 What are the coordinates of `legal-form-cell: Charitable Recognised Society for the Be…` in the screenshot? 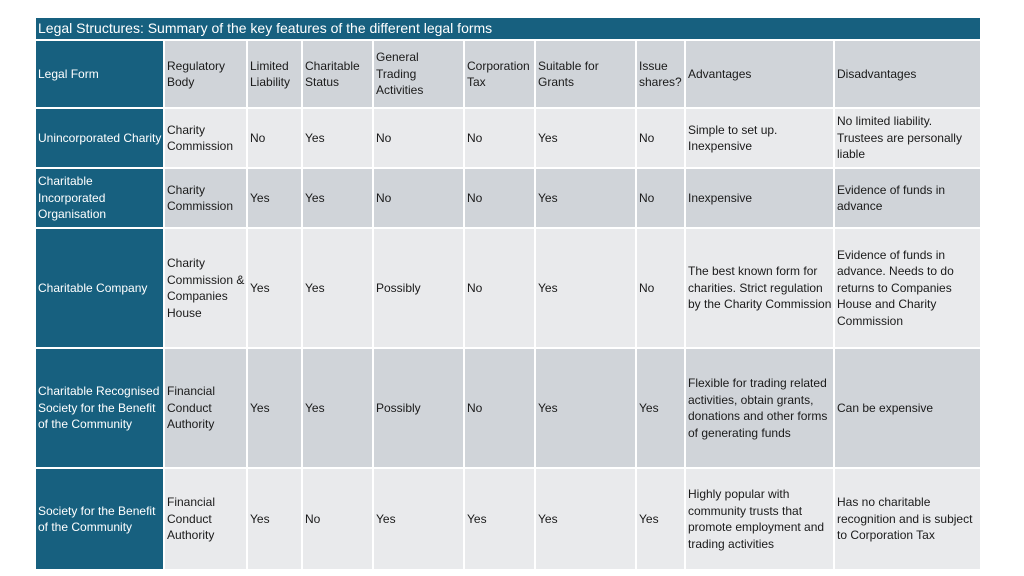 It's located at (100, 409).